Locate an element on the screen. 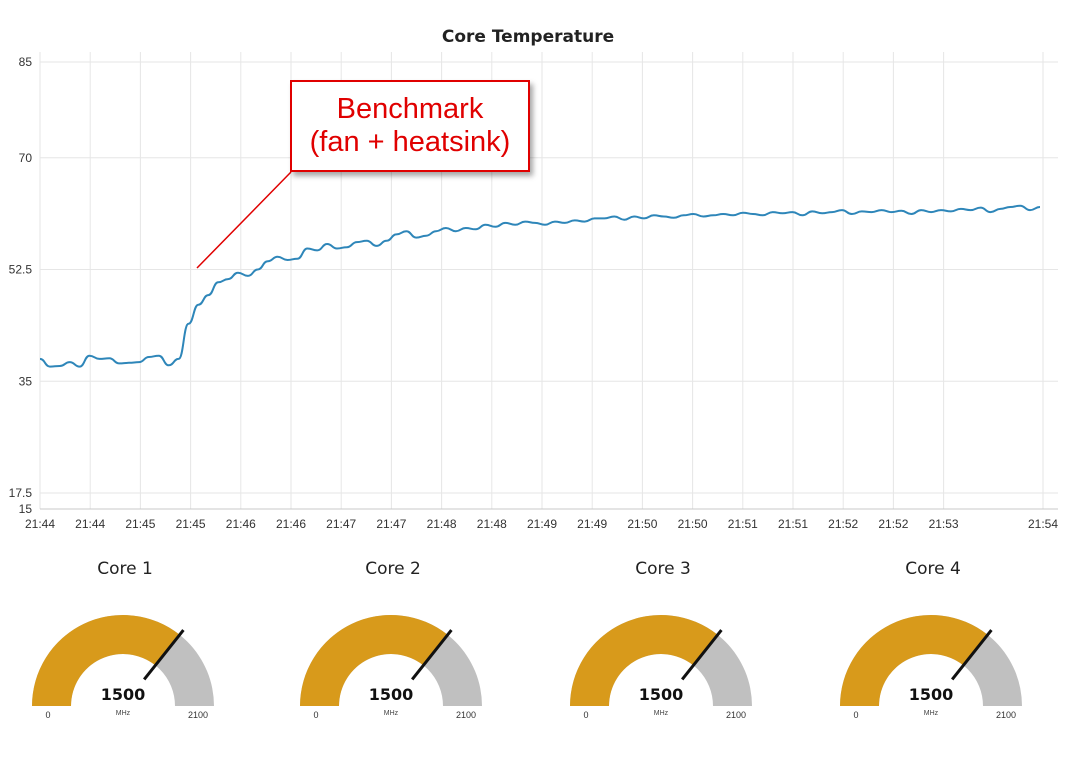 The image size is (1068, 760). benchmark-callout: Benchmark (fan + heatsink) is located at coordinates (410, 126).